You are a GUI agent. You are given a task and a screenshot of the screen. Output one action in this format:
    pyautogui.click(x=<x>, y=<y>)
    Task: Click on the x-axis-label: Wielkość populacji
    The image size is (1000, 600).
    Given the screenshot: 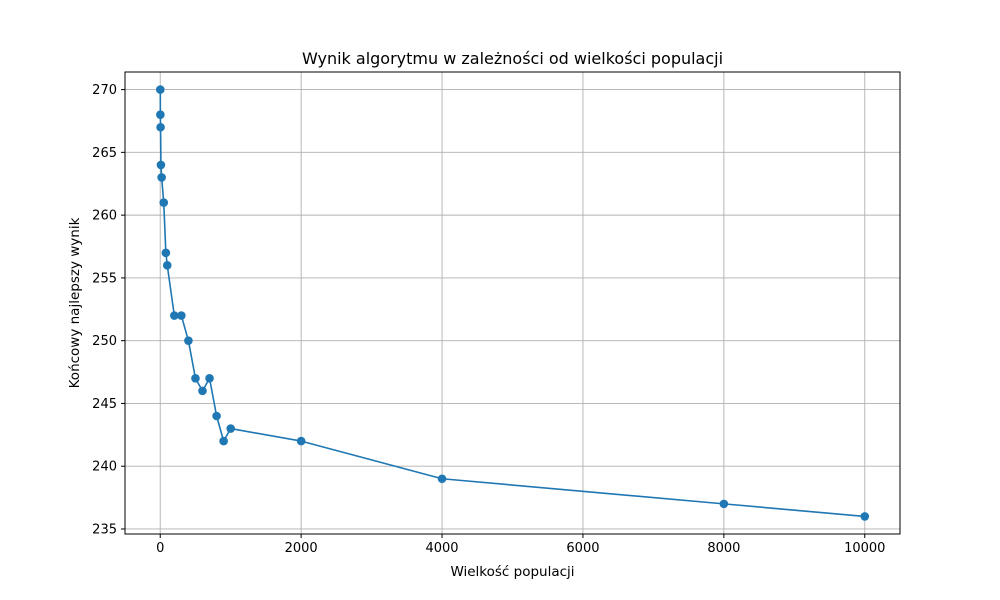 What is the action you would take?
    pyautogui.click(x=512, y=572)
    